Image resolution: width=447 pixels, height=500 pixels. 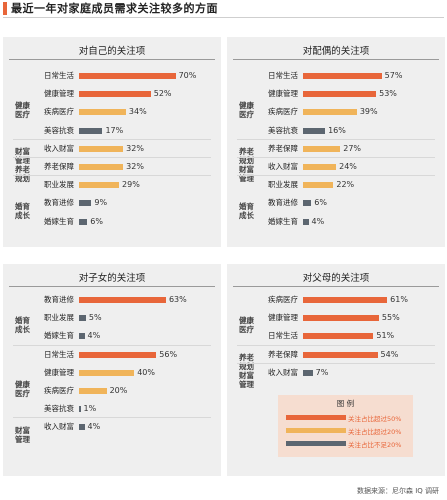 What do you see at coordinates (187, 75) in the screenshot?
I see `value-label: 70%` at bounding box center [187, 75].